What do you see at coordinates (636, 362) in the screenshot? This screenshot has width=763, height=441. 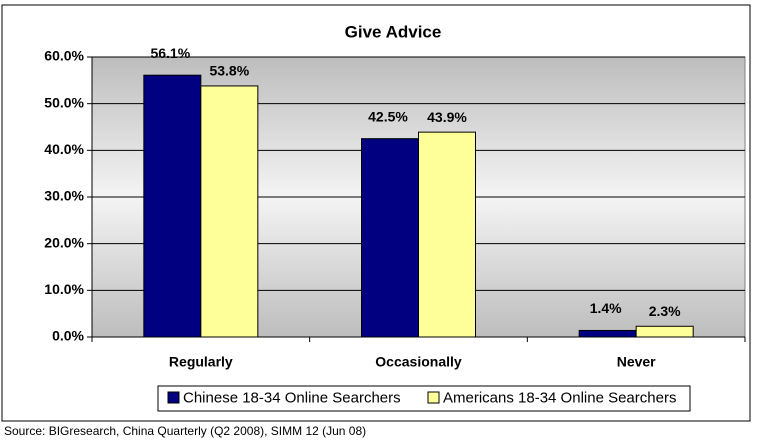 I see `x-tick-label: Never` at bounding box center [636, 362].